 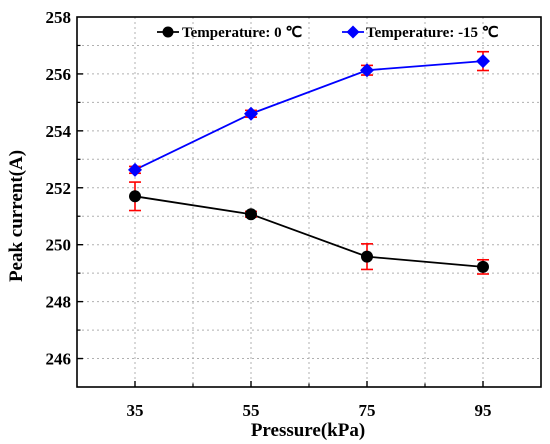 I want to click on y-tick-label: 254, so click(x=59, y=131).